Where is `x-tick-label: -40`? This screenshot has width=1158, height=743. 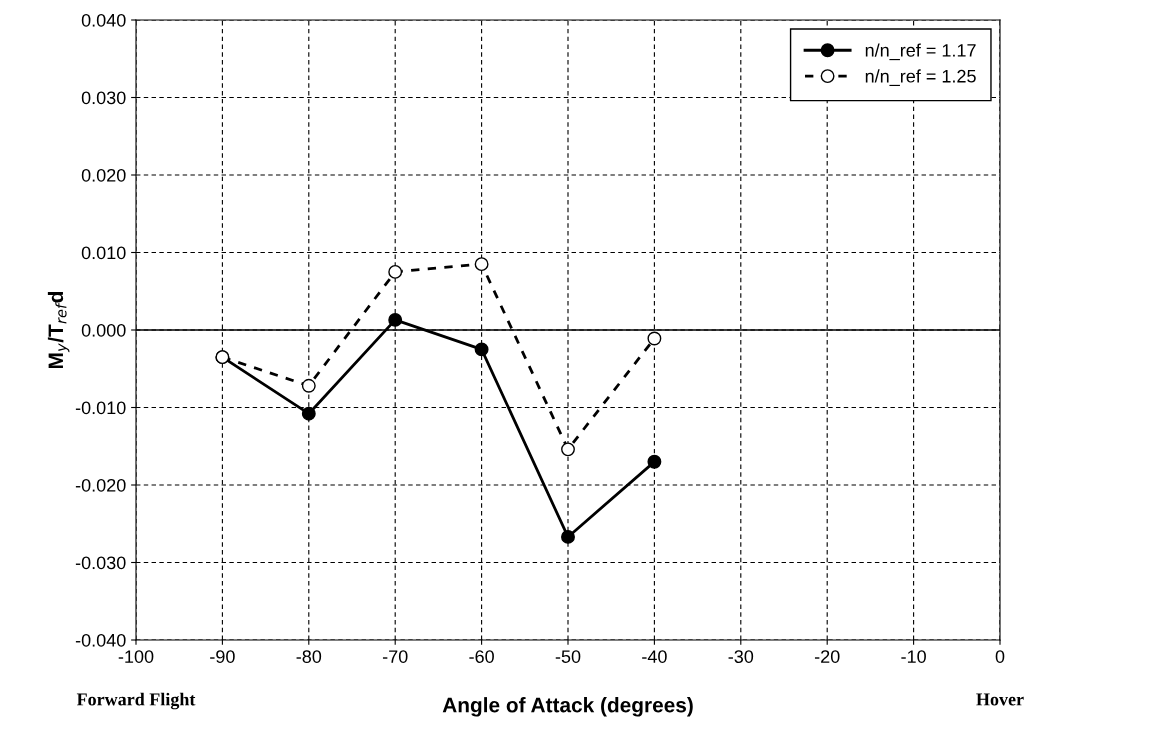 x-tick-label: -40 is located at coordinates (654, 656).